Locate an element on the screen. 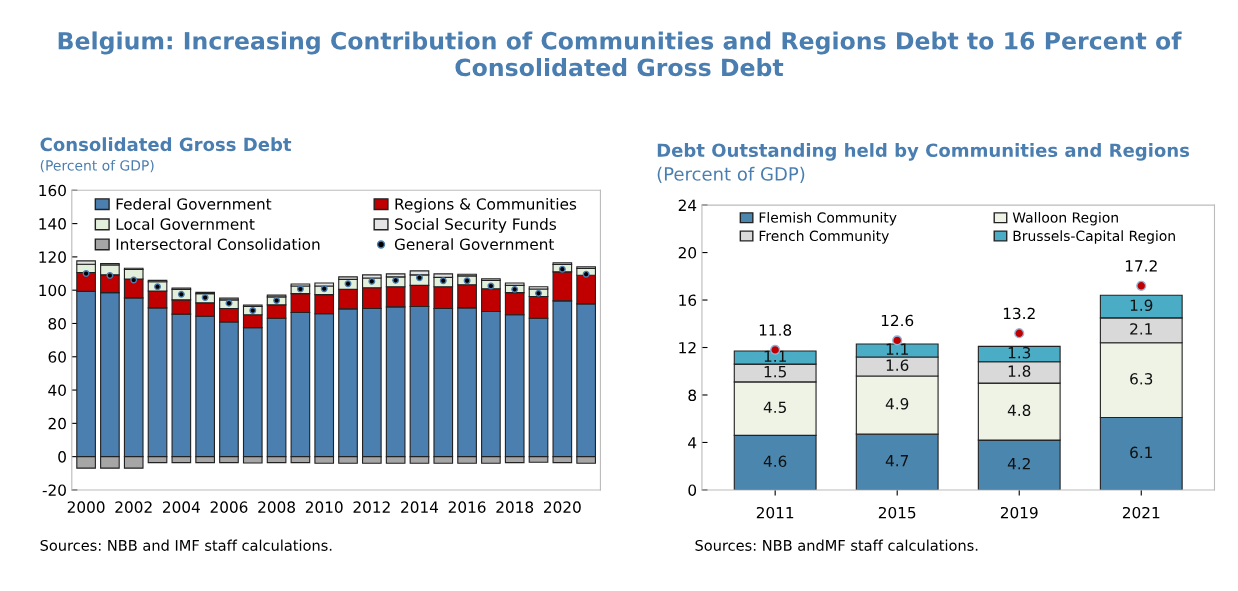 This screenshot has width=1238, height=591. data-label: 1.8 is located at coordinates (1019, 371).